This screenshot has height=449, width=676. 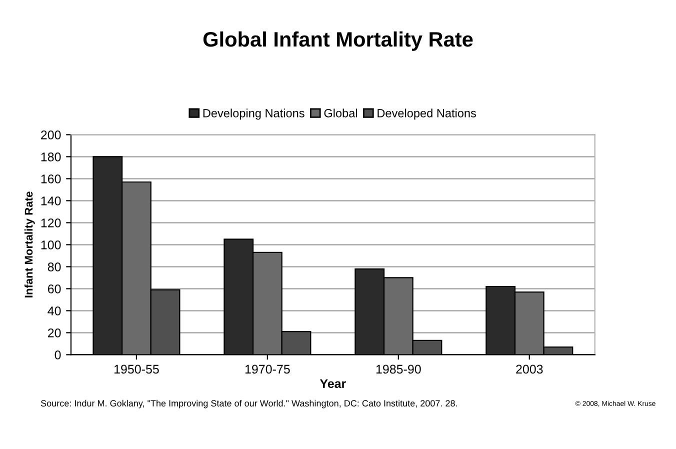 I want to click on x-axis-title: Year, so click(x=333, y=383).